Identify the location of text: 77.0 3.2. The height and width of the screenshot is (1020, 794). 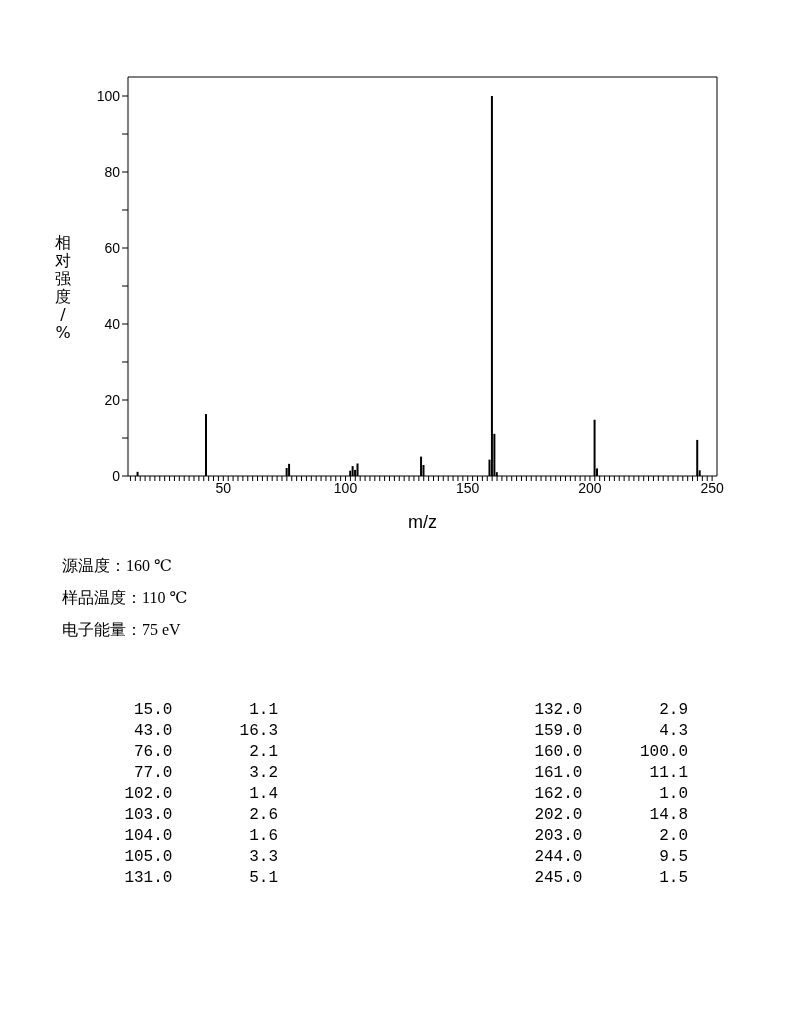
(205, 773).